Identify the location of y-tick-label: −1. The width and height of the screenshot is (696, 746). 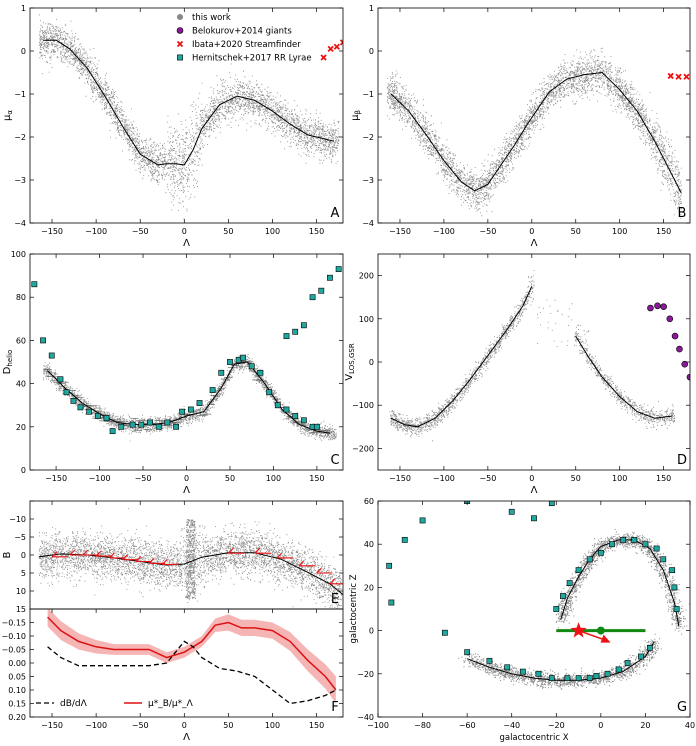
(368, 94).